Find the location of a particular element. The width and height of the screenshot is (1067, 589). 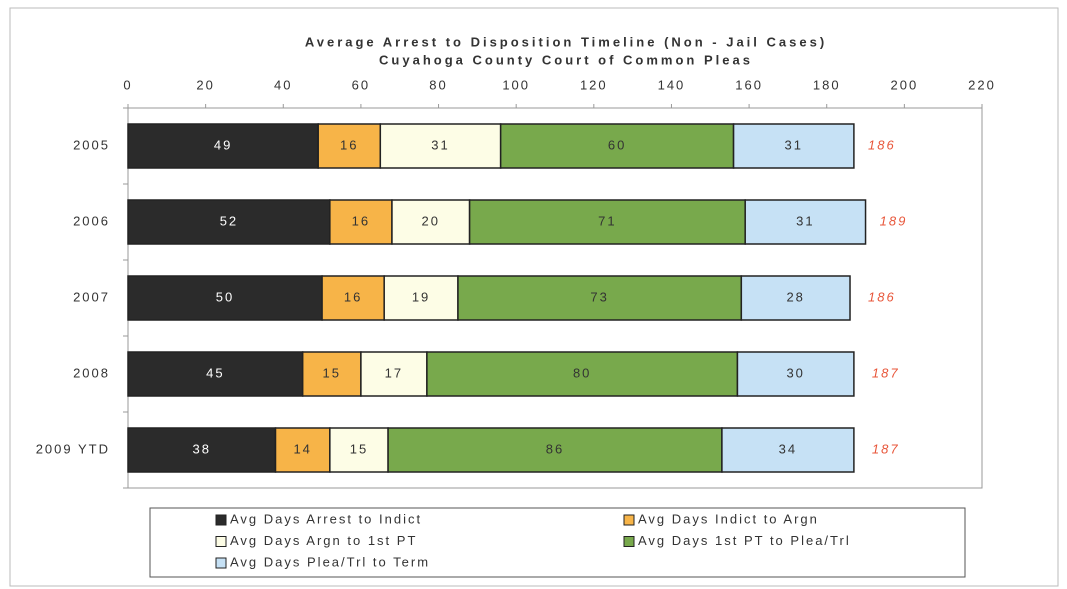

y-tick-label: 2005 is located at coordinates (91, 144).